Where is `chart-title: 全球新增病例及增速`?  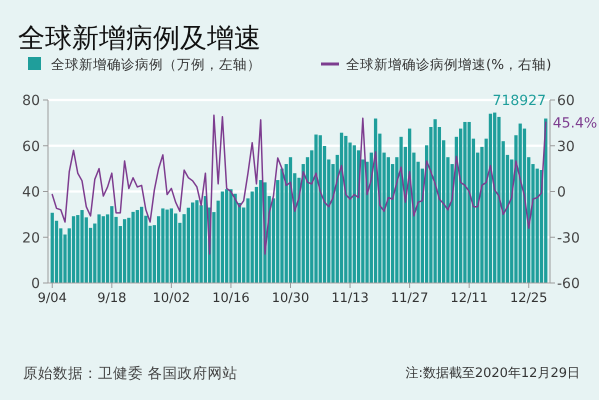
chart-title: 全球新增病例及增速 is located at coordinates (139, 38).